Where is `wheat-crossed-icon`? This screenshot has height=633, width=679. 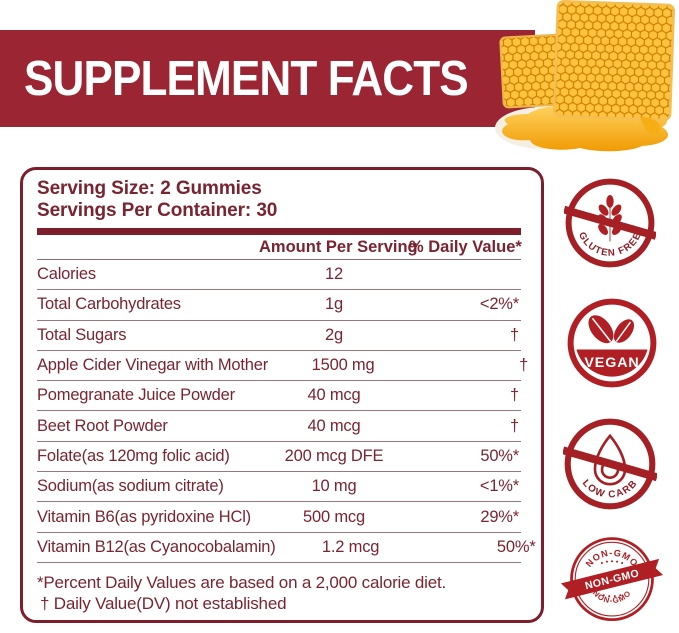 wheat-crossed-icon is located at coordinates (610, 218).